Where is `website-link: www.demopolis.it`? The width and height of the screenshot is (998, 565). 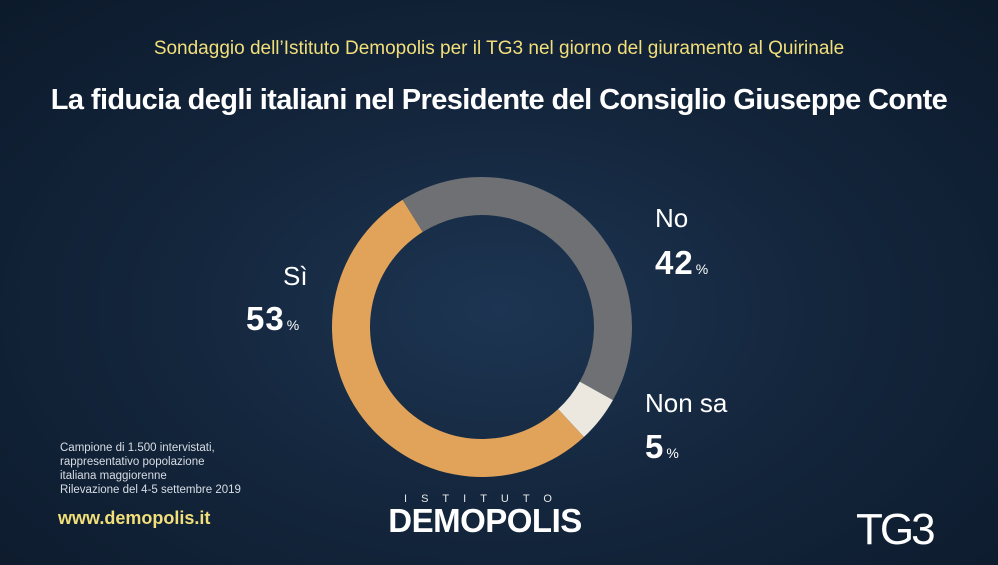
website-link: www.demopolis.it is located at coordinates (134, 518).